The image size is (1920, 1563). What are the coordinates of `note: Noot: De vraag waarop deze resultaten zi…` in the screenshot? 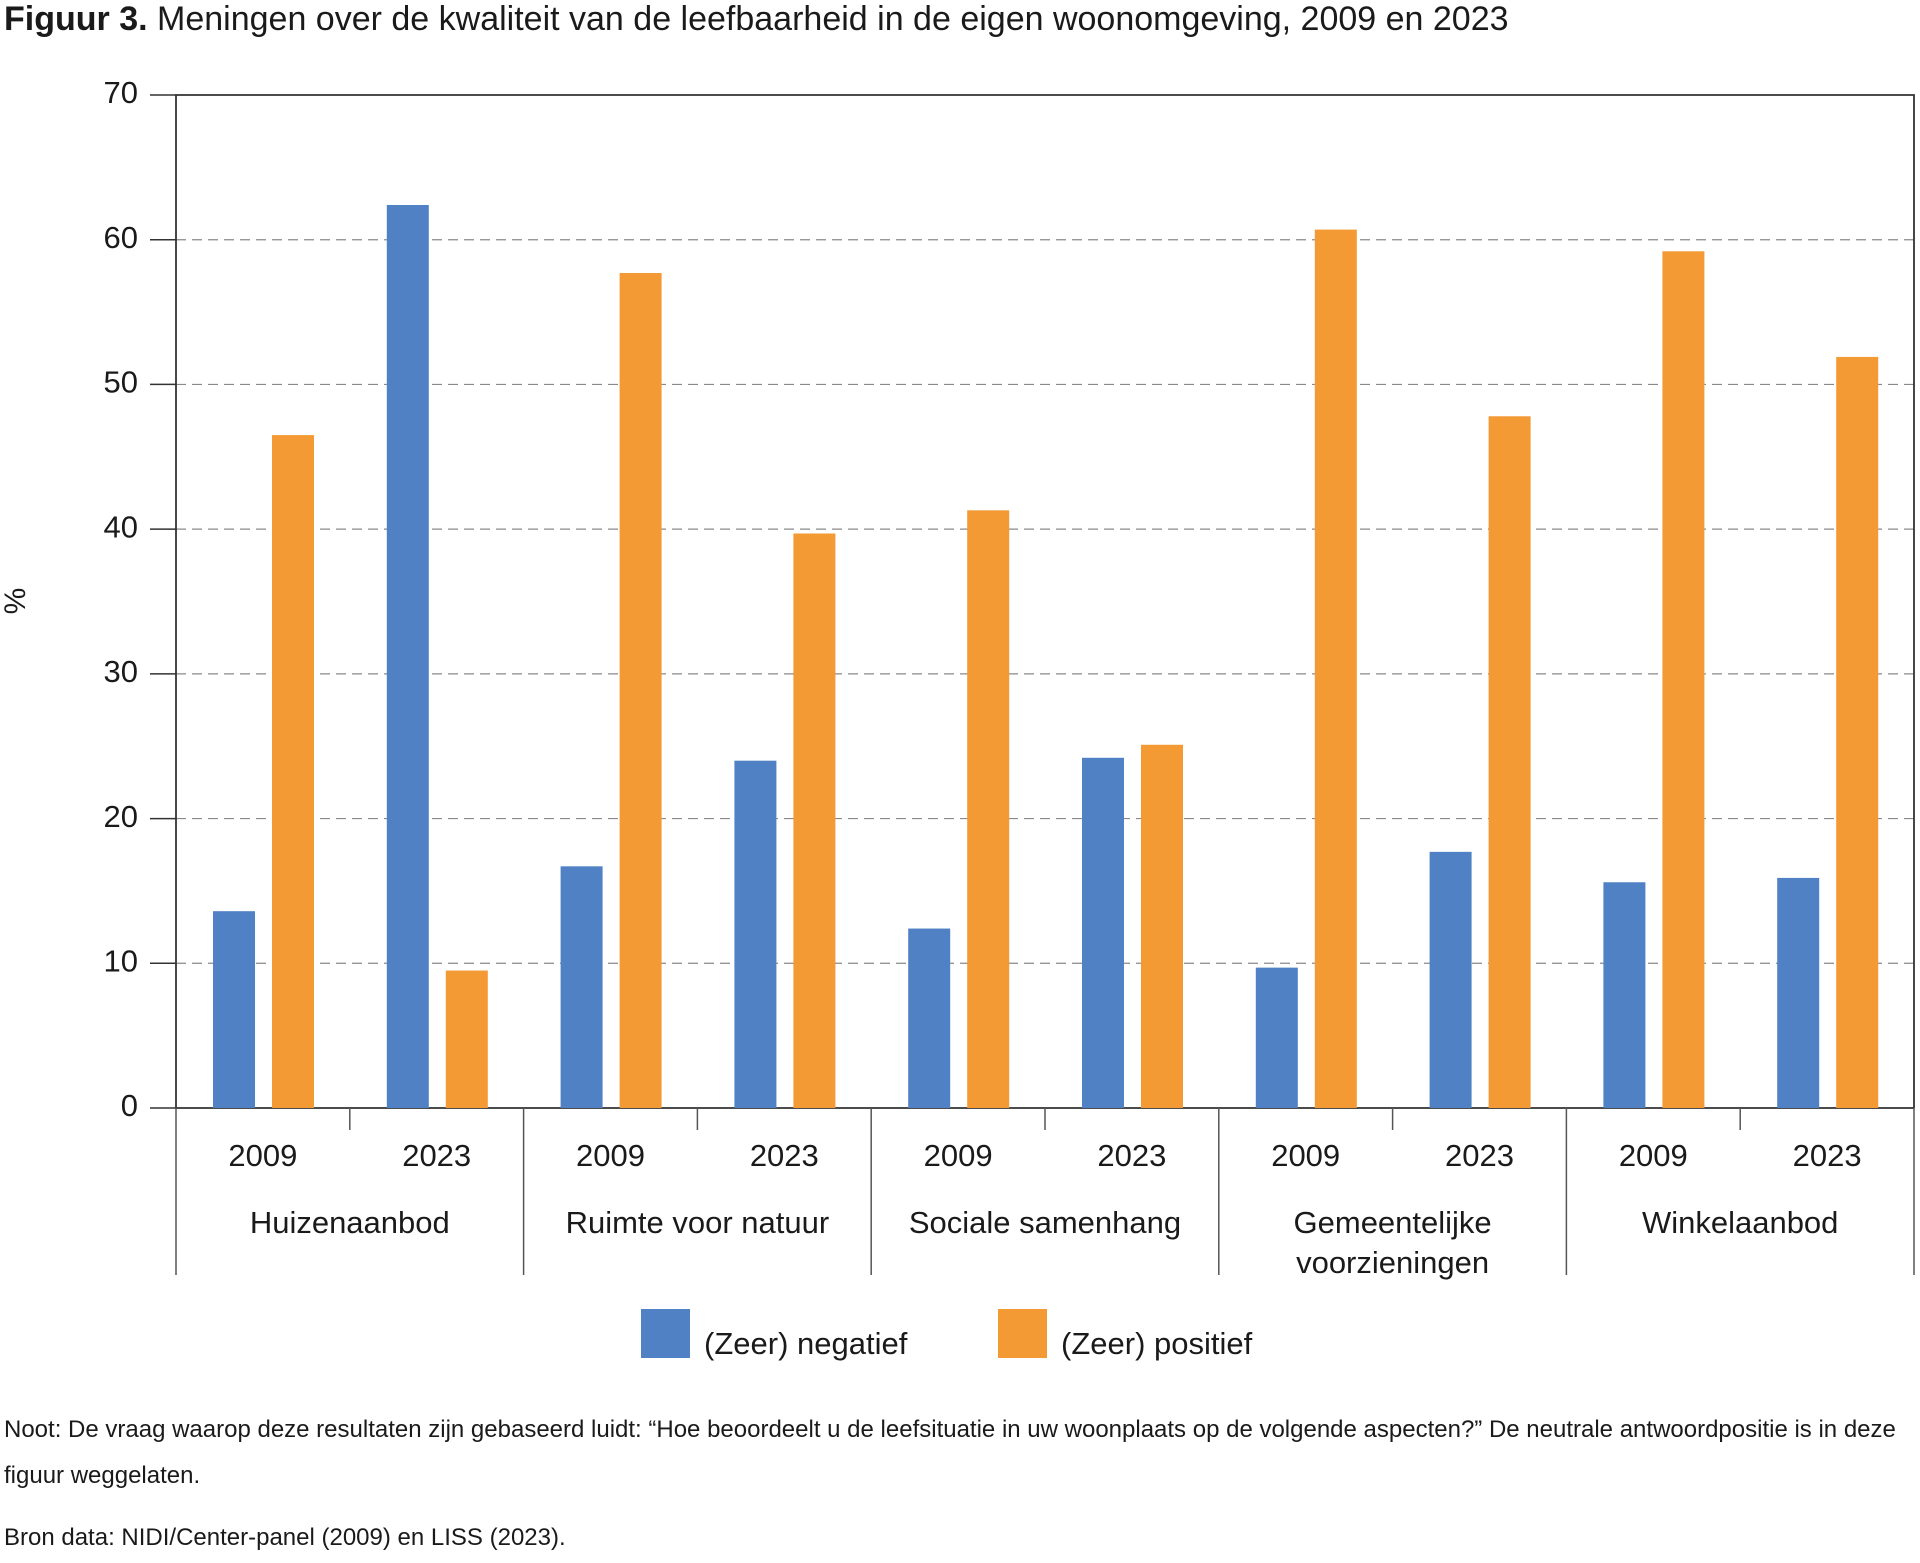 It's located at (950, 1452).